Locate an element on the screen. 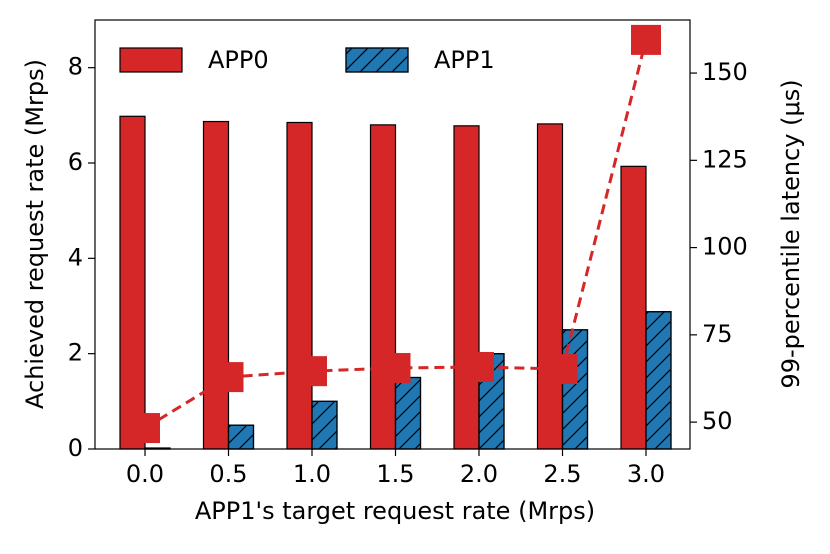  x-tick-label: 2.0 is located at coordinates (479, 474).